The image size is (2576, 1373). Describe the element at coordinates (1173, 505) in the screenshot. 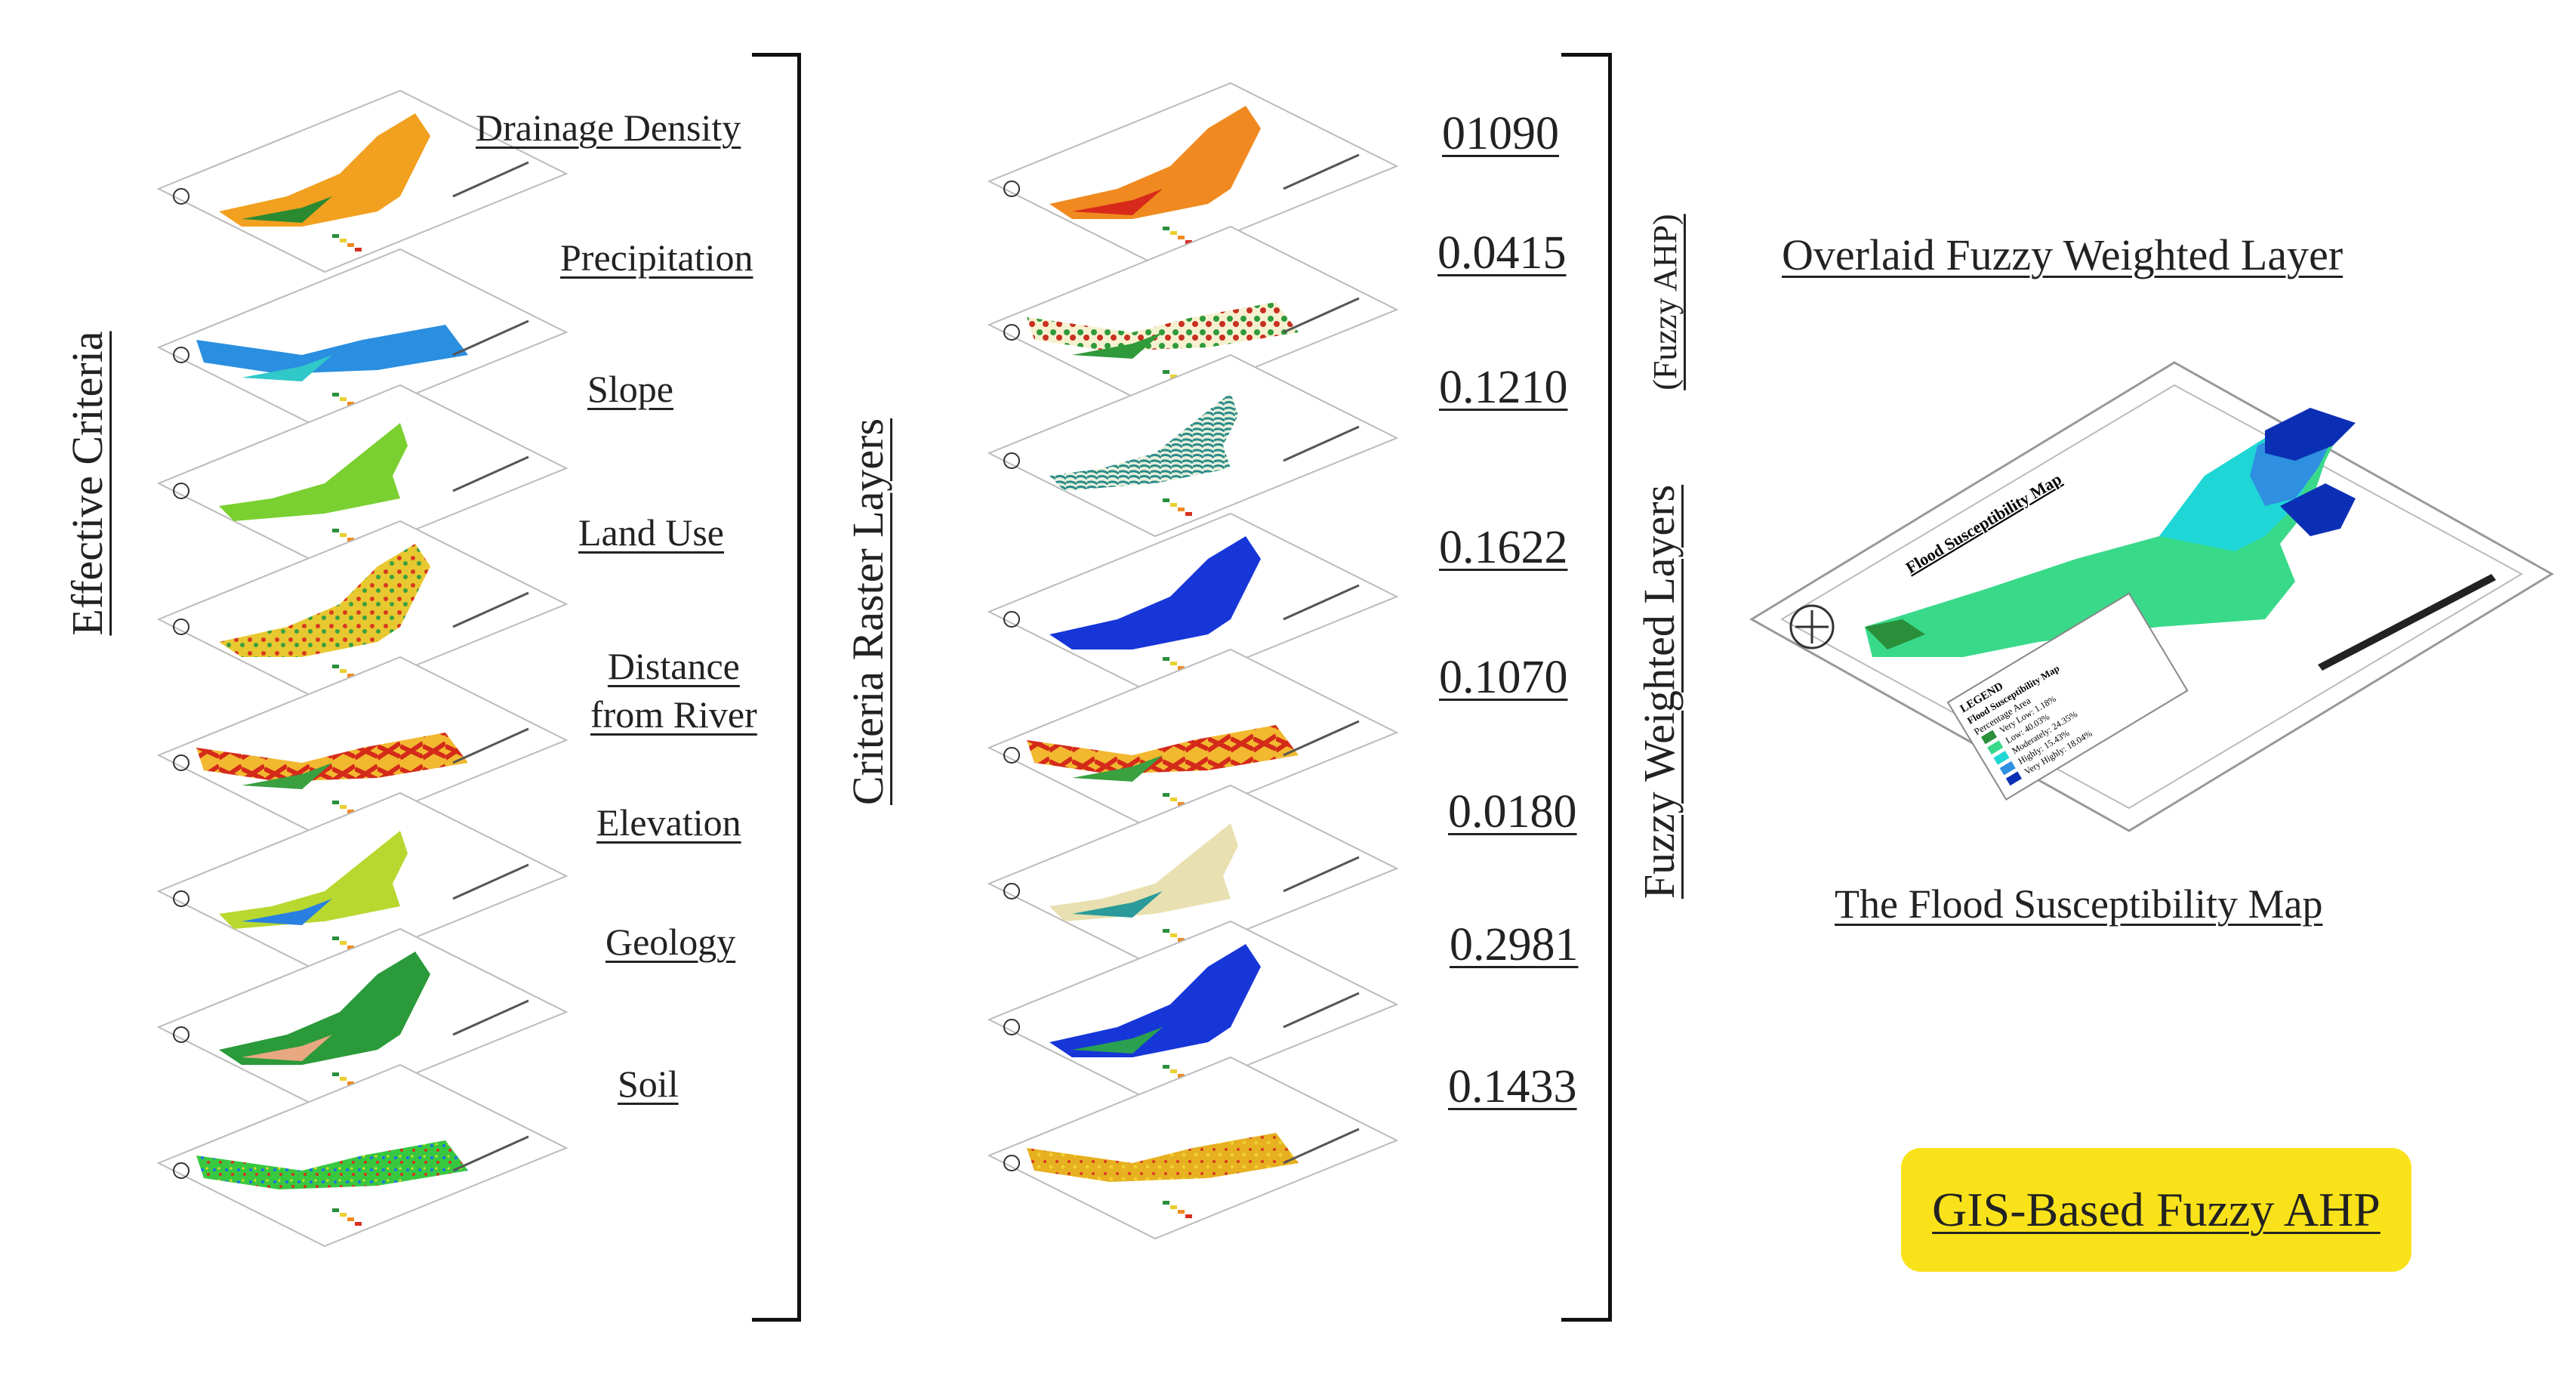

I see `weighted-map-3-legend-swatch` at that location.